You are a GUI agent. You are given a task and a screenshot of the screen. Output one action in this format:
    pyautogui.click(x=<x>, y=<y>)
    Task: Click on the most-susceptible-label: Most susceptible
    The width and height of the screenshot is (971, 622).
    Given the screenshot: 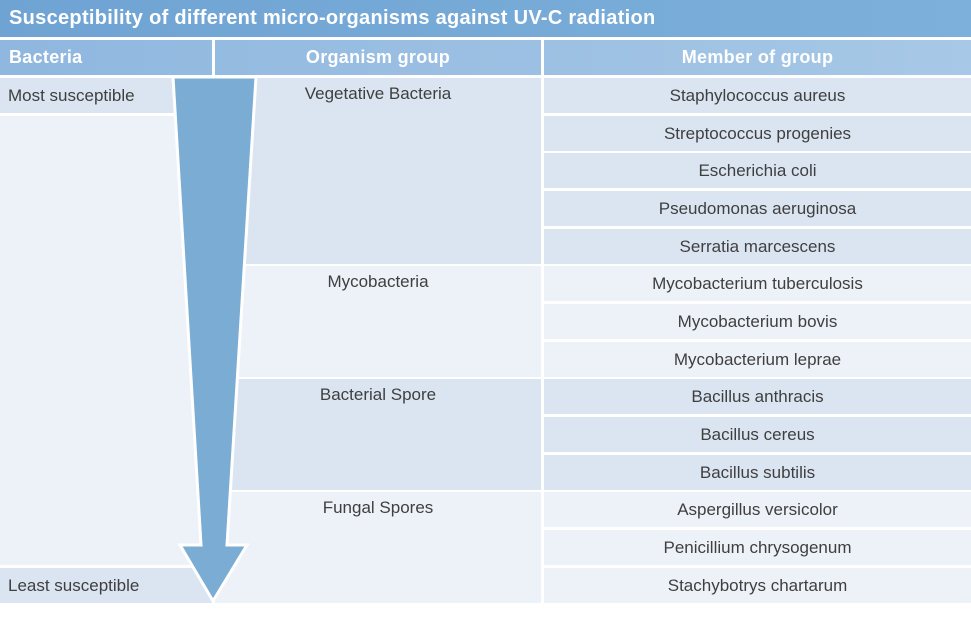 What is the action you would take?
    pyautogui.click(x=106, y=95)
    